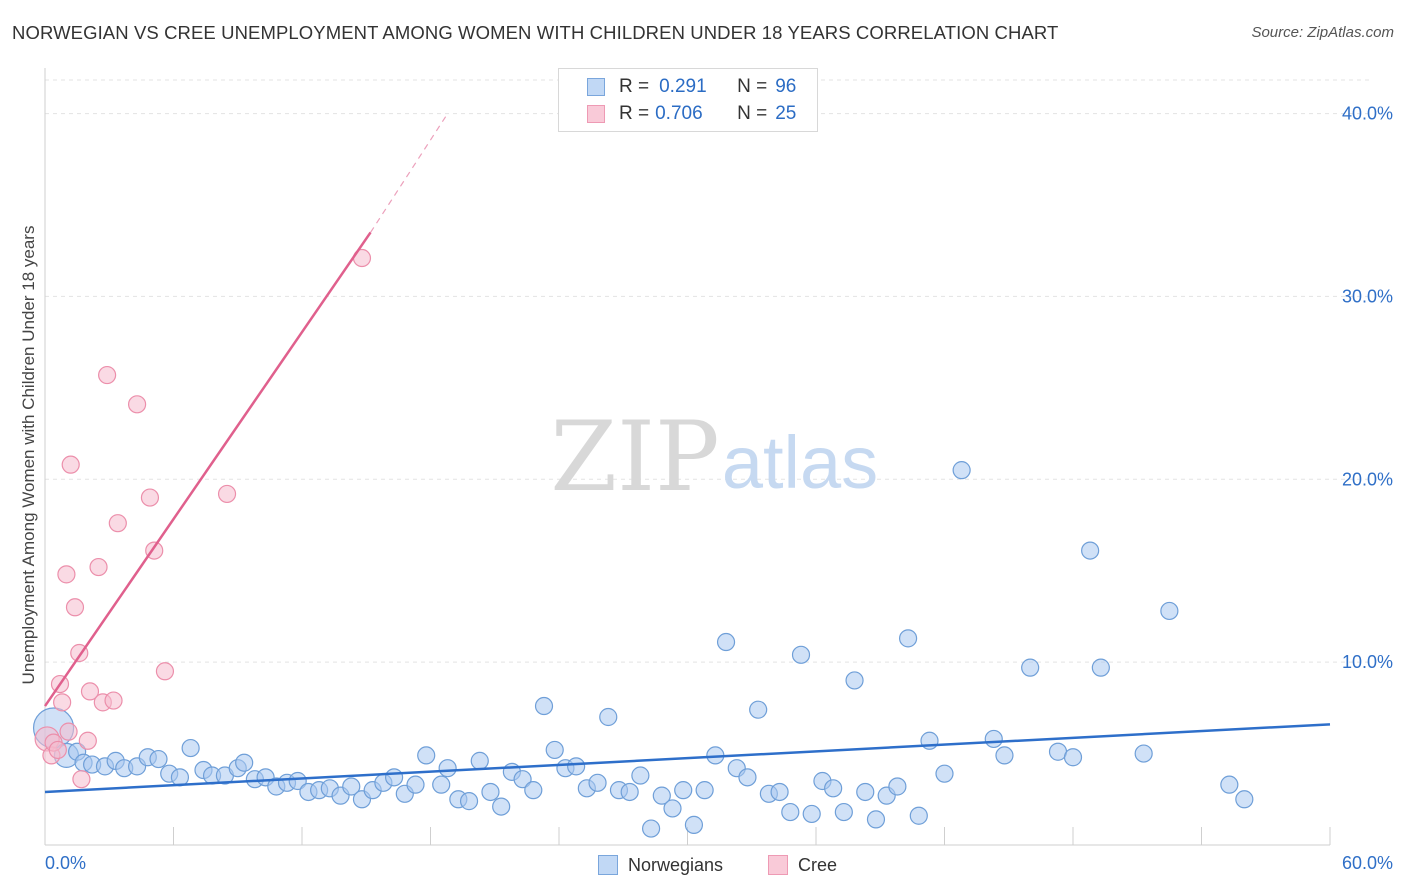 This screenshot has width=1406, height=892. I want to click on watermark: ZIP atlas, so click(714, 457).